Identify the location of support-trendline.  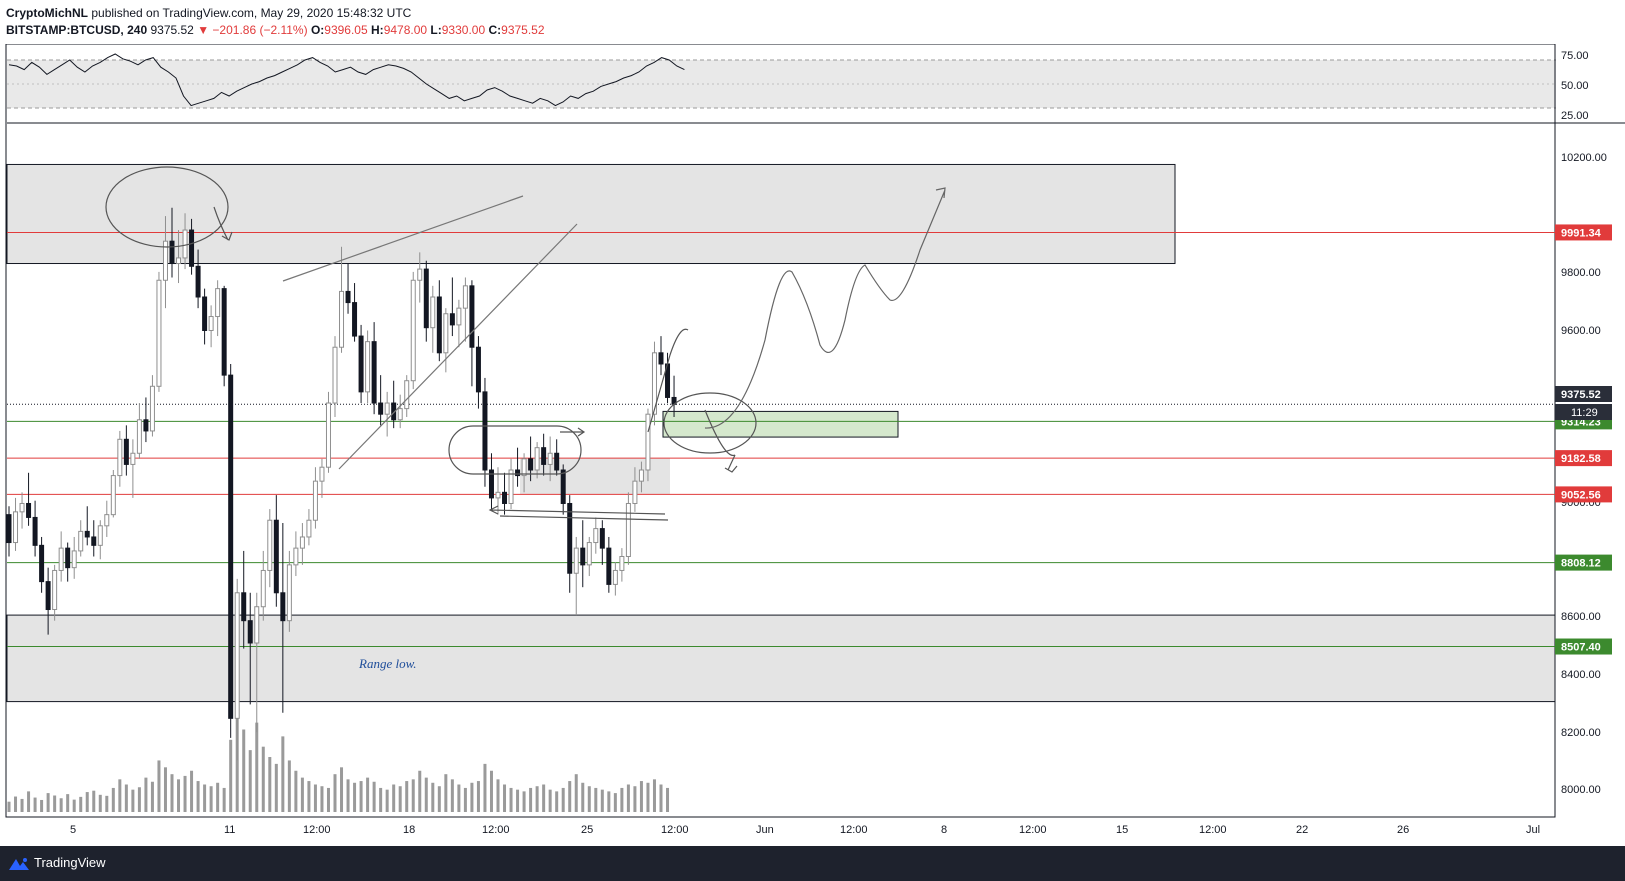
(458, 346).